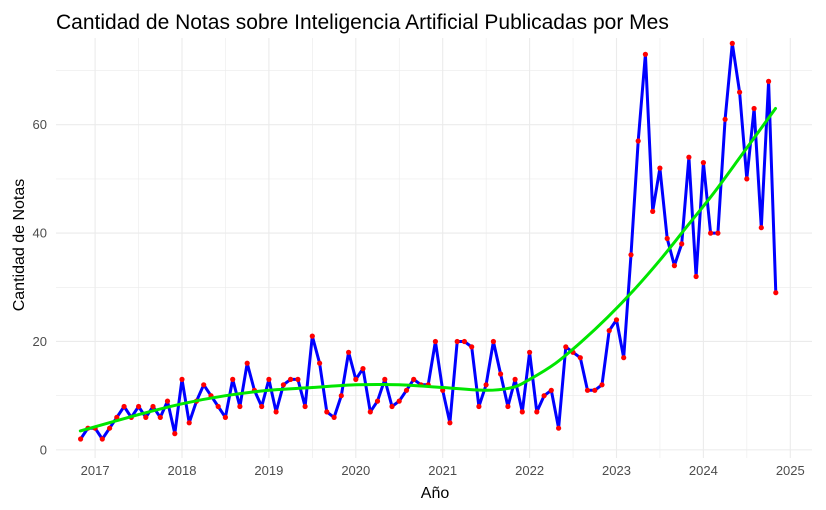  Describe the element at coordinates (268, 470) in the screenshot. I see `x-tick-label: 2019` at that location.